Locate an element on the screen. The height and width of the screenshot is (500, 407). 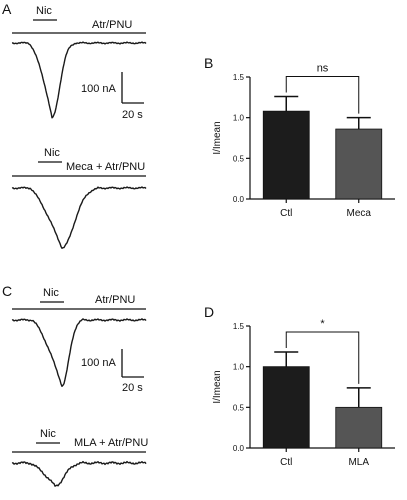
panel-d-chart: 0.0 0.5 1.0 1.5 I/Imean Ctl MLA * is located at coordinates (303, 393).